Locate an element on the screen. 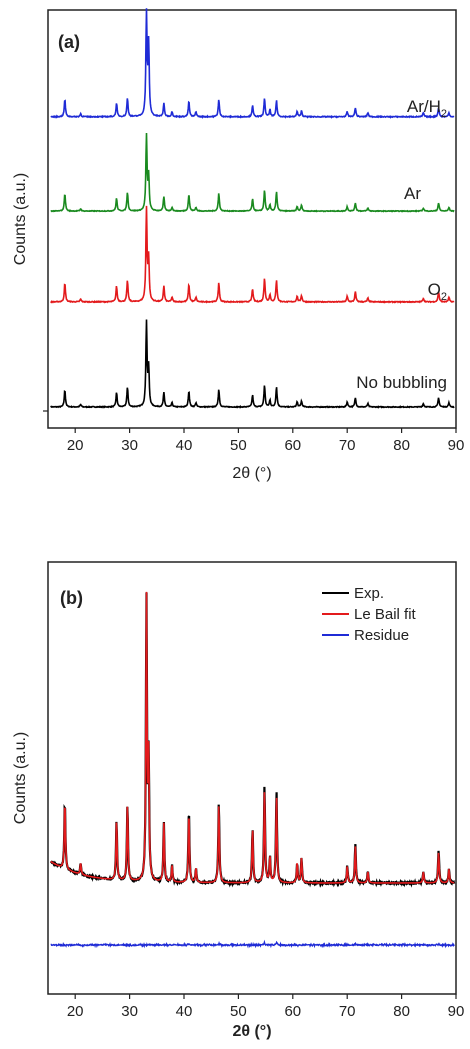 The height and width of the screenshot is (1049, 470). panel-b-x-tick-label: 70 is located at coordinates (347, 1011).